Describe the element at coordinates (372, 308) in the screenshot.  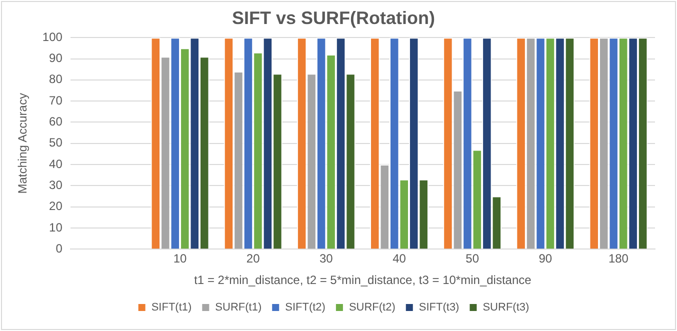
I see `legend-label: SURF(t2)` at that location.